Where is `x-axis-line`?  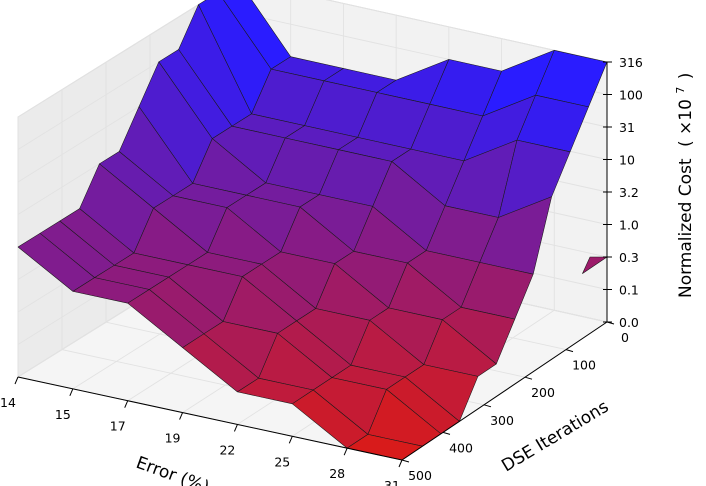
x-axis-line is located at coordinates (210, 418).